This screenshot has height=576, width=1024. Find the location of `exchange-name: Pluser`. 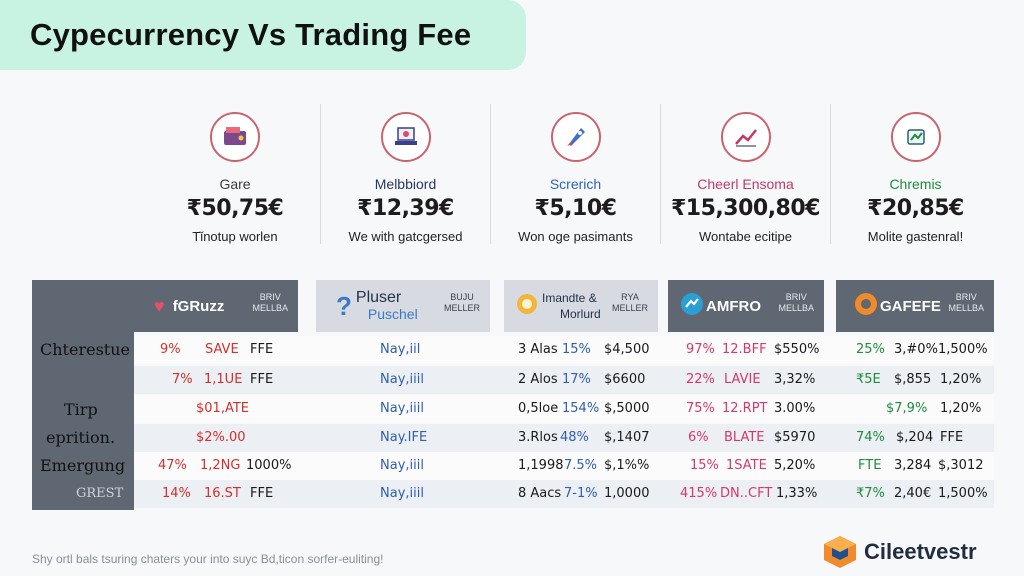

exchange-name: Pluser is located at coordinates (378, 297).